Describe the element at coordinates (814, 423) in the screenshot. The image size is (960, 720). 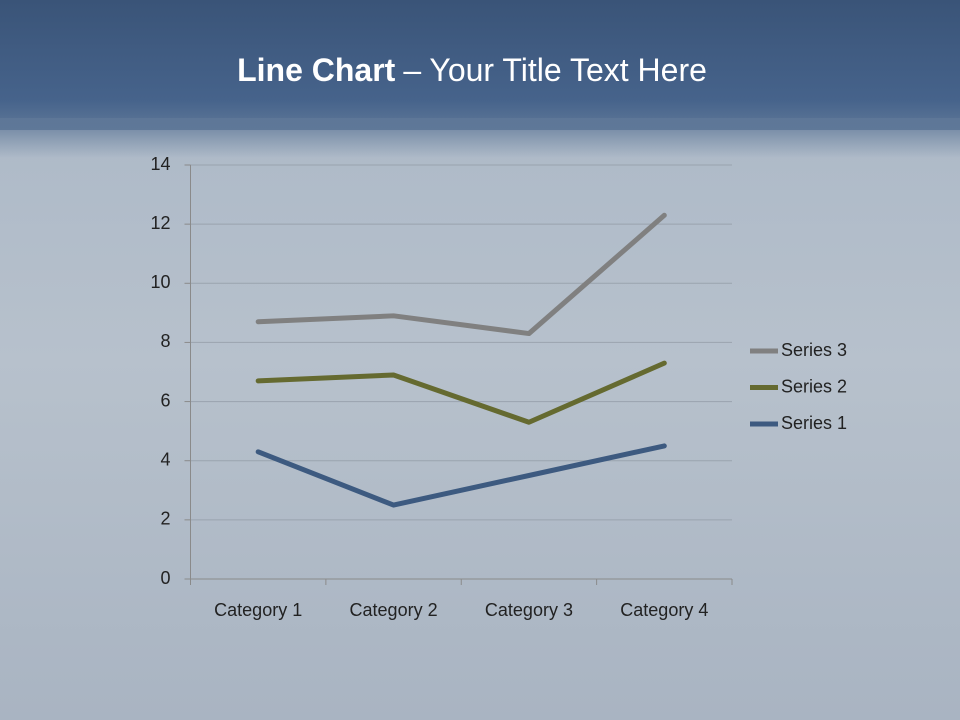
I see `legend-label: Series 1` at that location.